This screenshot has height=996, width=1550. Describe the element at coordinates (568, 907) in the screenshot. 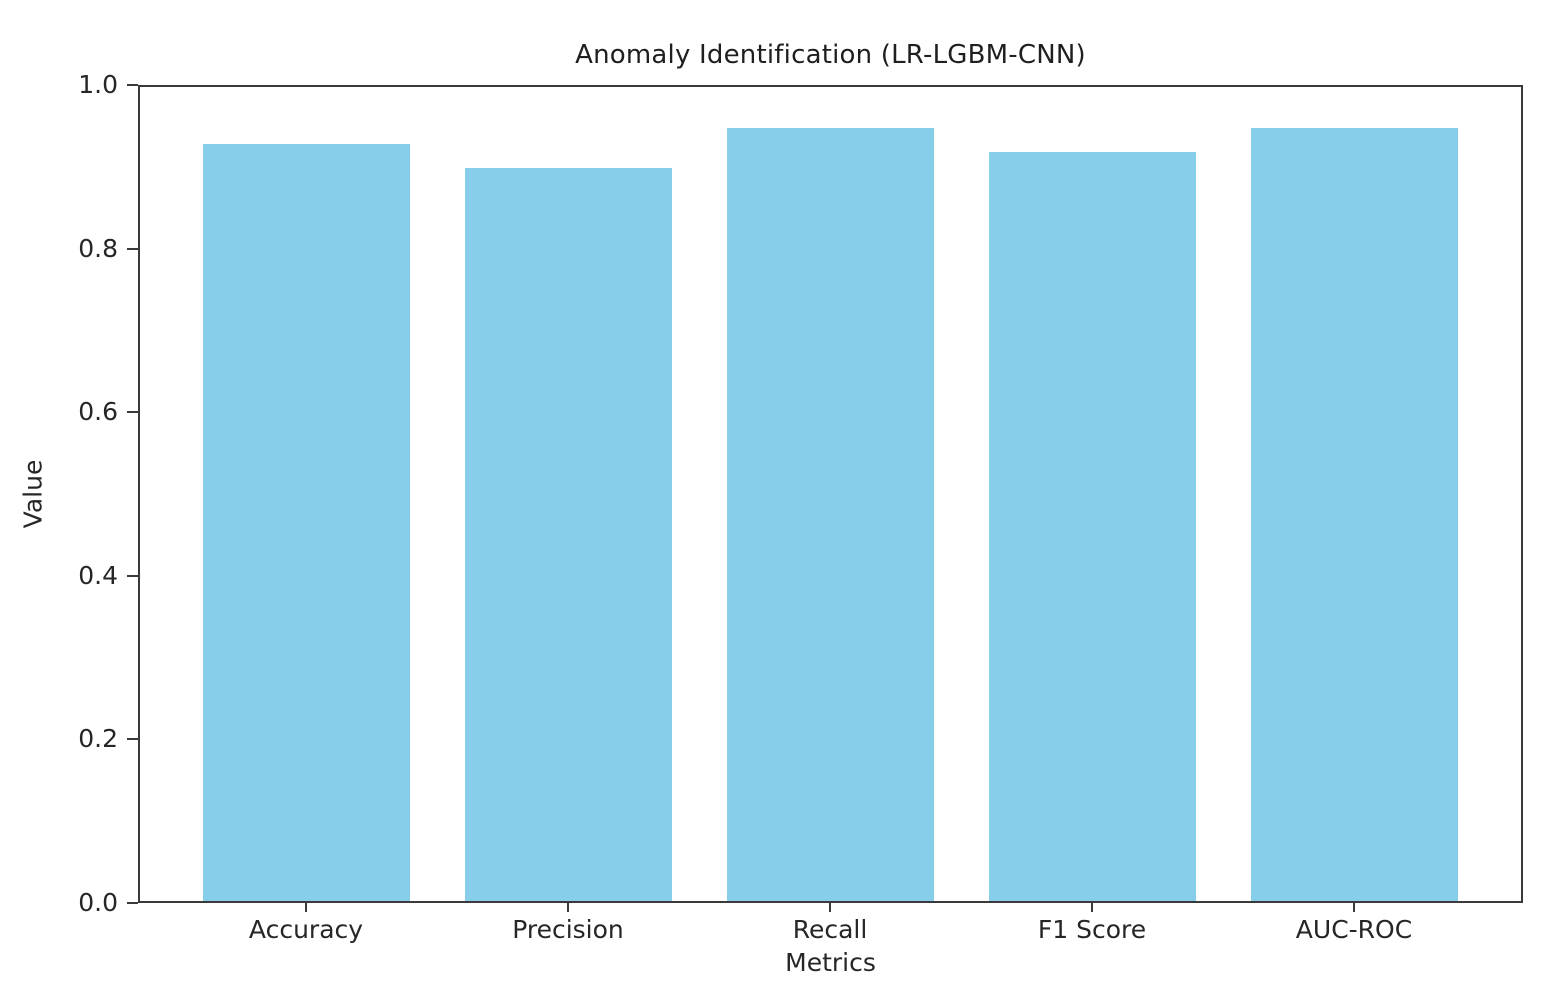

I see `x-tick-mark-precision` at that location.